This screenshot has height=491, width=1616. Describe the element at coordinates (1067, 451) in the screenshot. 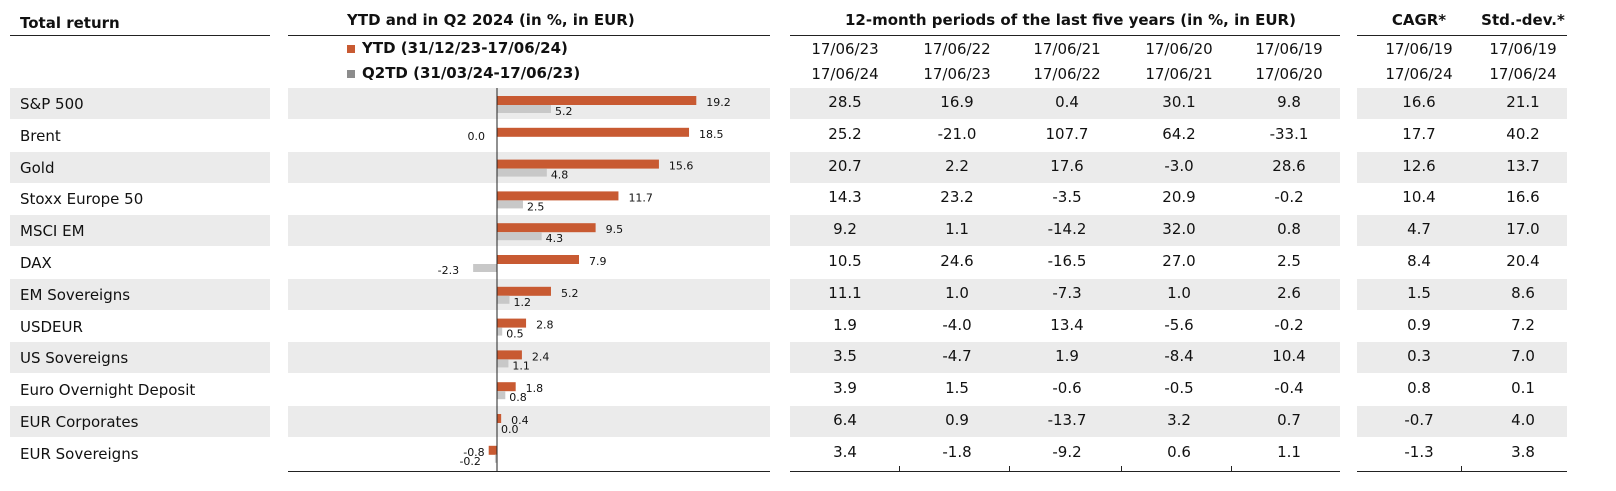

I see `period-return-cell: -9.2` at that location.